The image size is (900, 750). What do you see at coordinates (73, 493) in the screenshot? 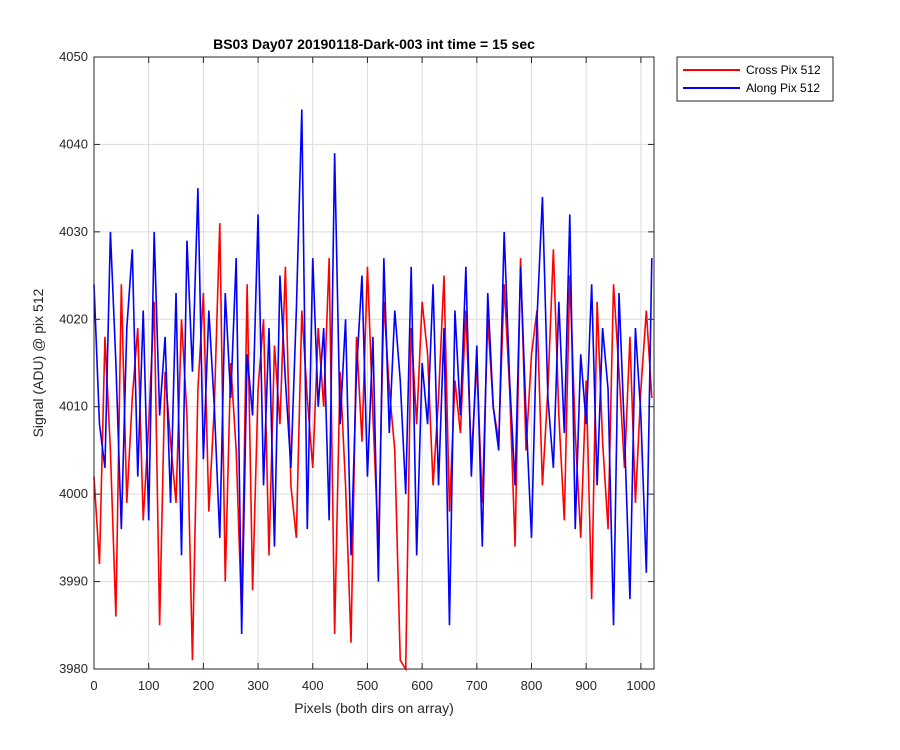
I see `y-tick-label: 4000` at bounding box center [73, 493].